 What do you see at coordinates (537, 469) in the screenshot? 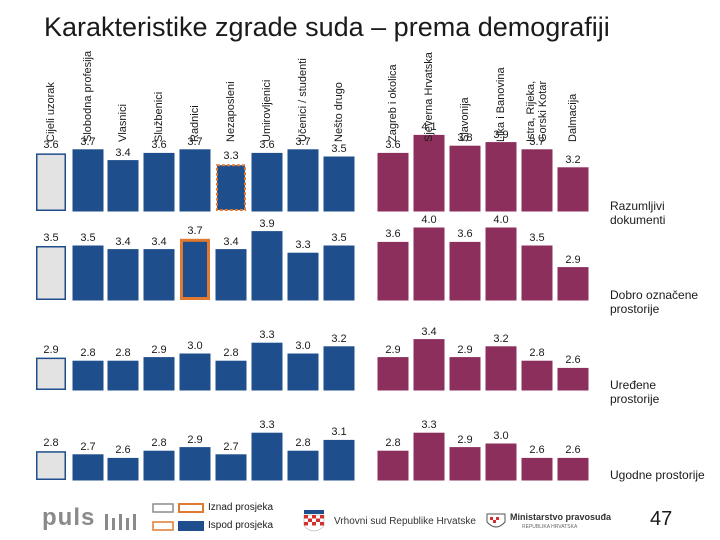
I see `bar-ugodne-prostorije-istra-rijeka-gorski-kotar` at bounding box center [537, 469].